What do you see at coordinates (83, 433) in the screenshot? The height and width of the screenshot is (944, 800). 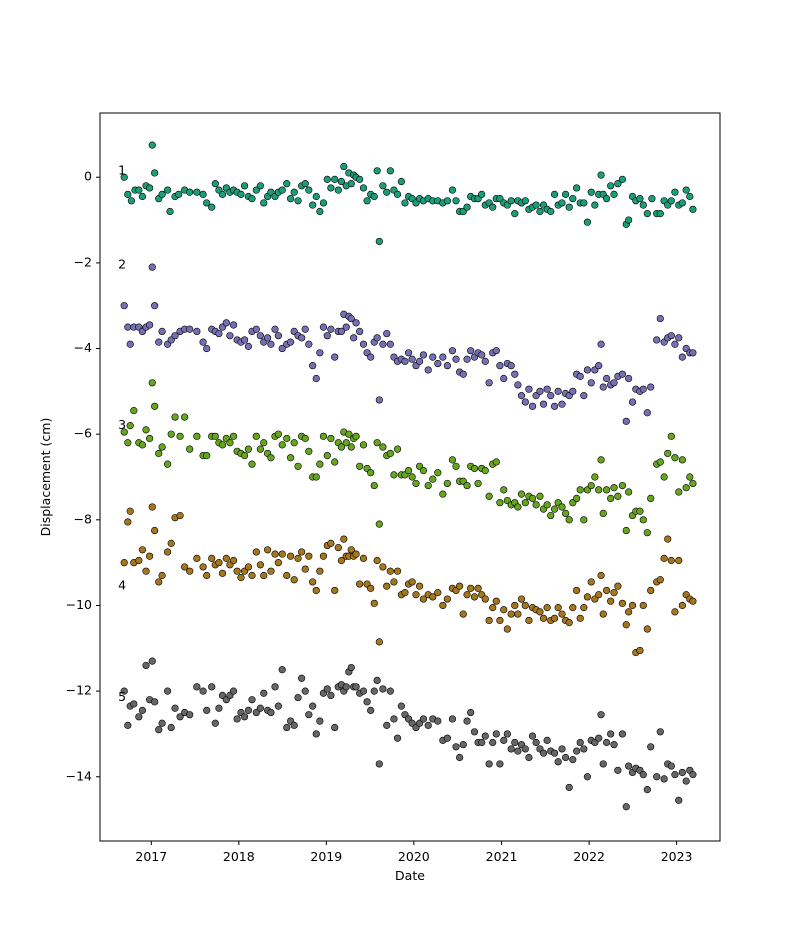 I see `y-tick-label: −6` at bounding box center [83, 433].